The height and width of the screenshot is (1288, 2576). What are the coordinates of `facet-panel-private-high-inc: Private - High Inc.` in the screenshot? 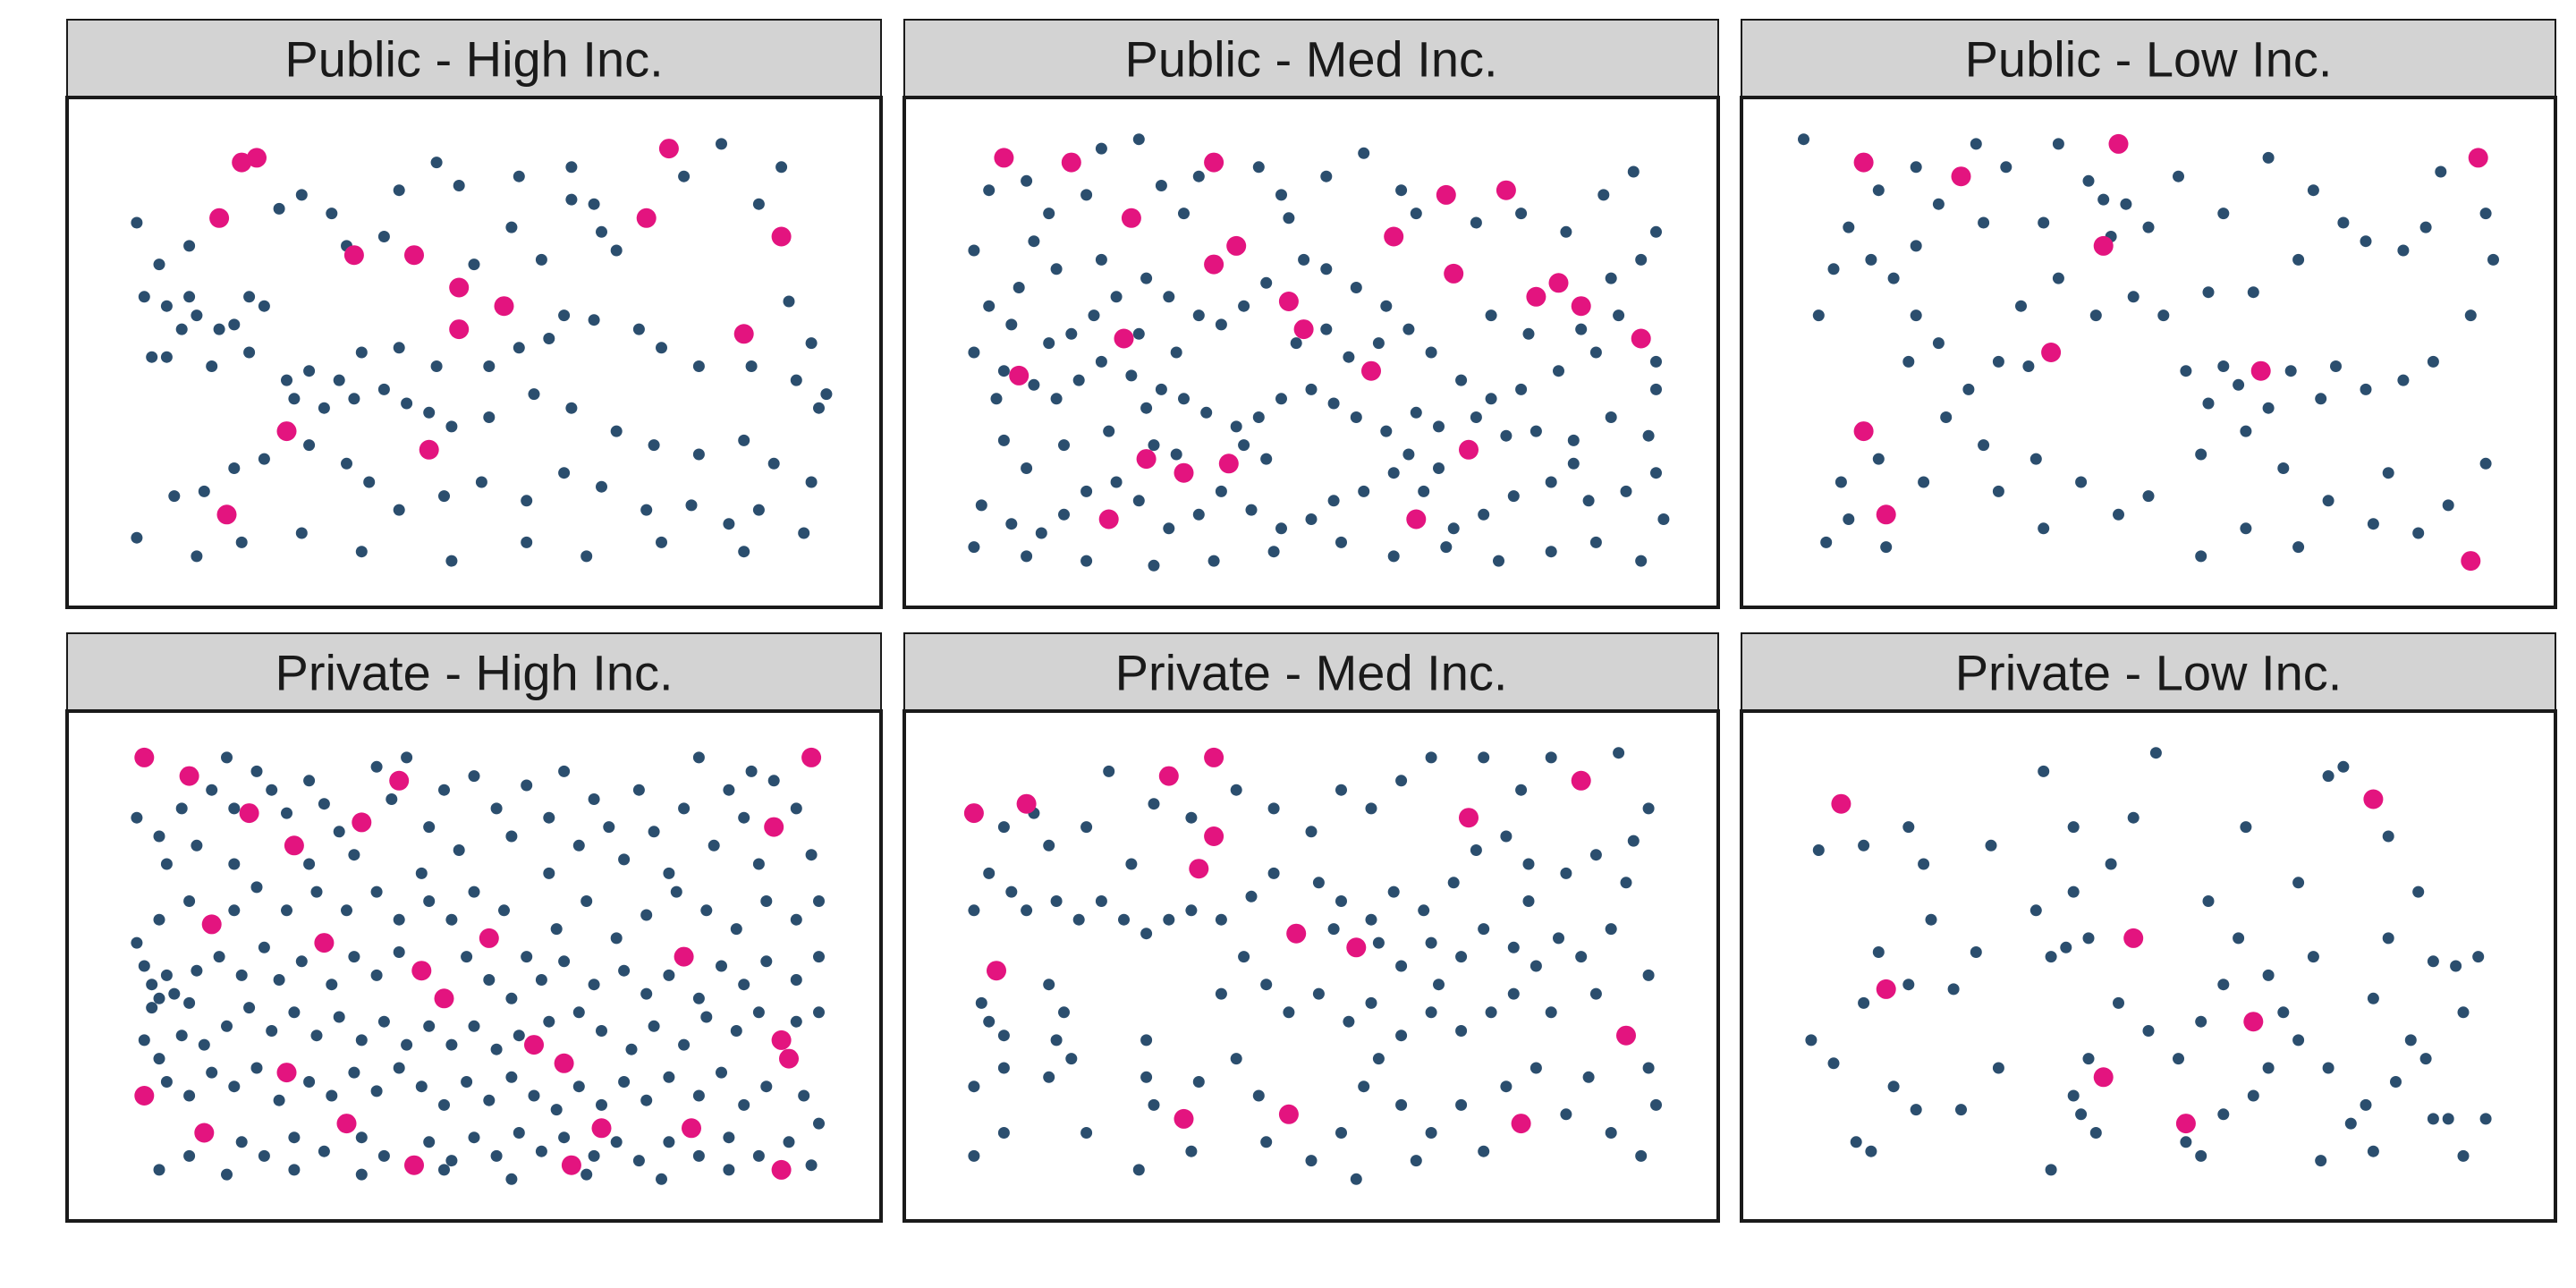 It's located at (474, 927).